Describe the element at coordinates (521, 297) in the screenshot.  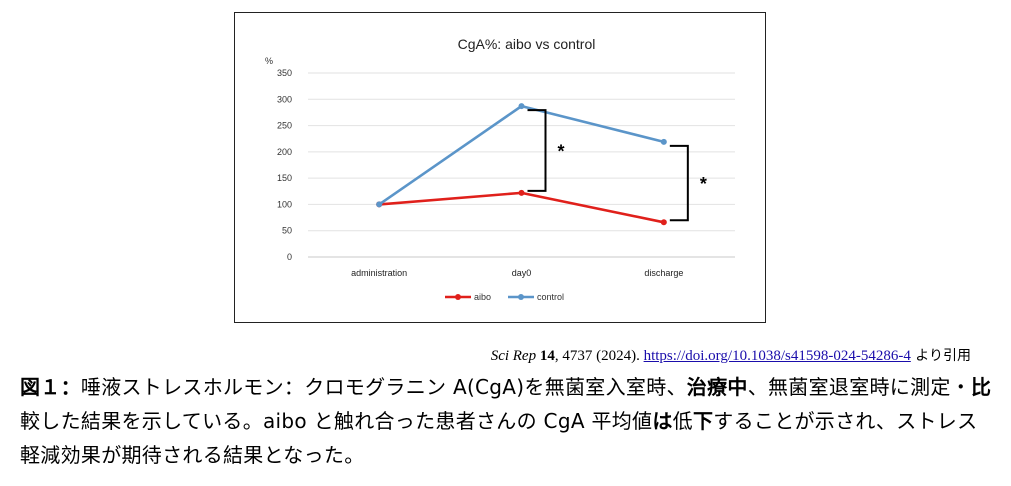
I see `legend-marker-control` at that location.